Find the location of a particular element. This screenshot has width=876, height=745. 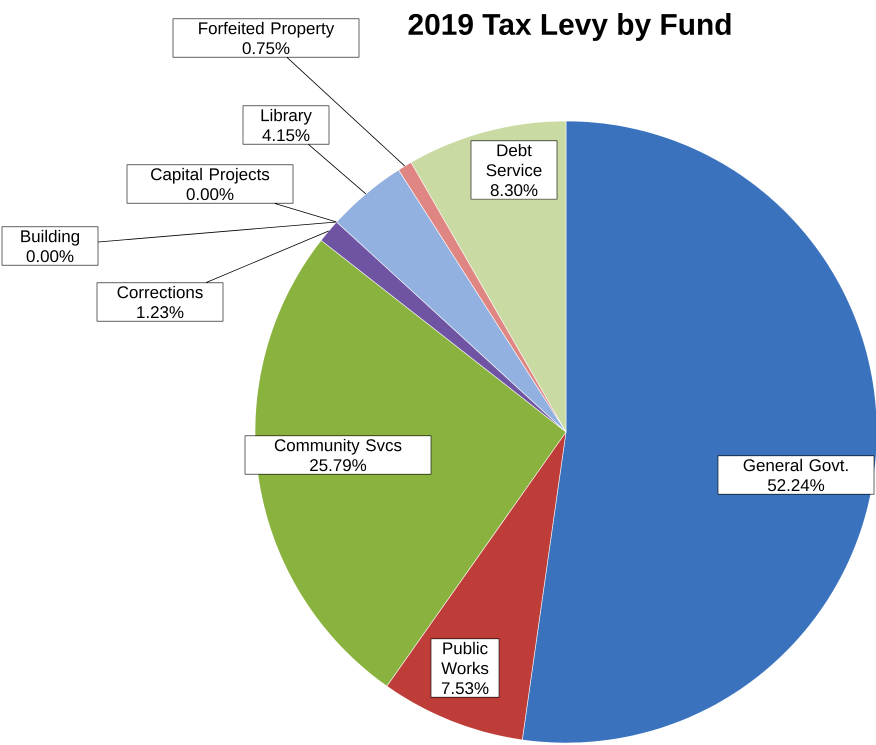

chart-title: 2019 Tax Levy by Fund is located at coordinates (569, 27).